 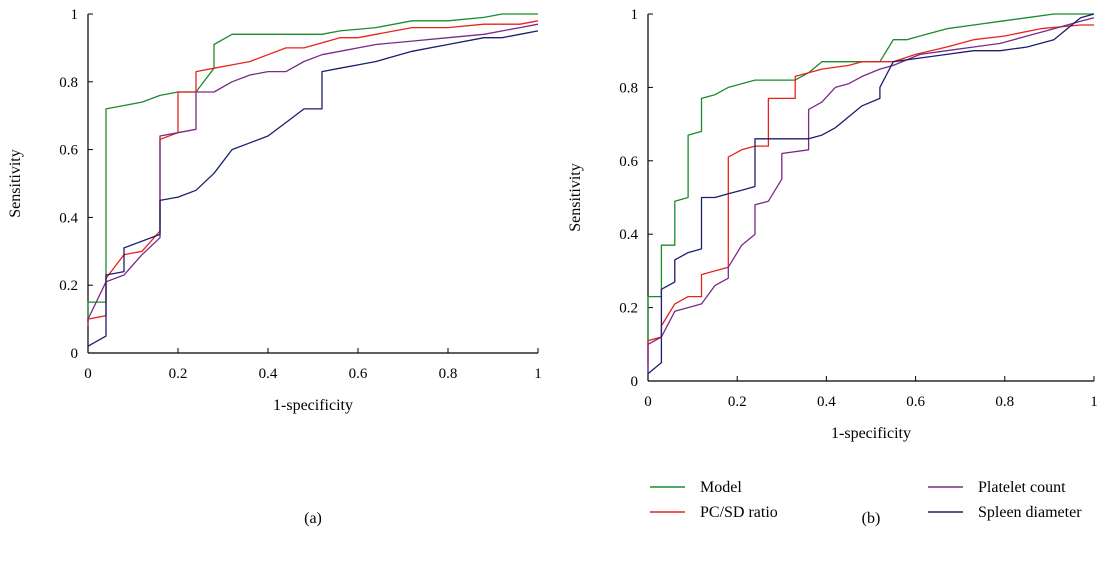 What do you see at coordinates (739, 512) in the screenshot?
I see `legend-label-pc-sd-ratio: PC/SD ratio` at bounding box center [739, 512].